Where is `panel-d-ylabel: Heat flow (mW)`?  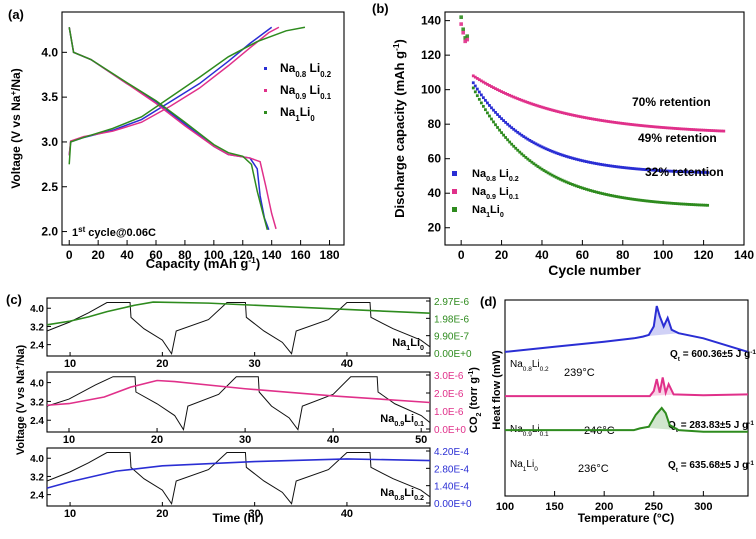 panel-d-ylabel: Heat flow (mW) is located at coordinates (497, 390).